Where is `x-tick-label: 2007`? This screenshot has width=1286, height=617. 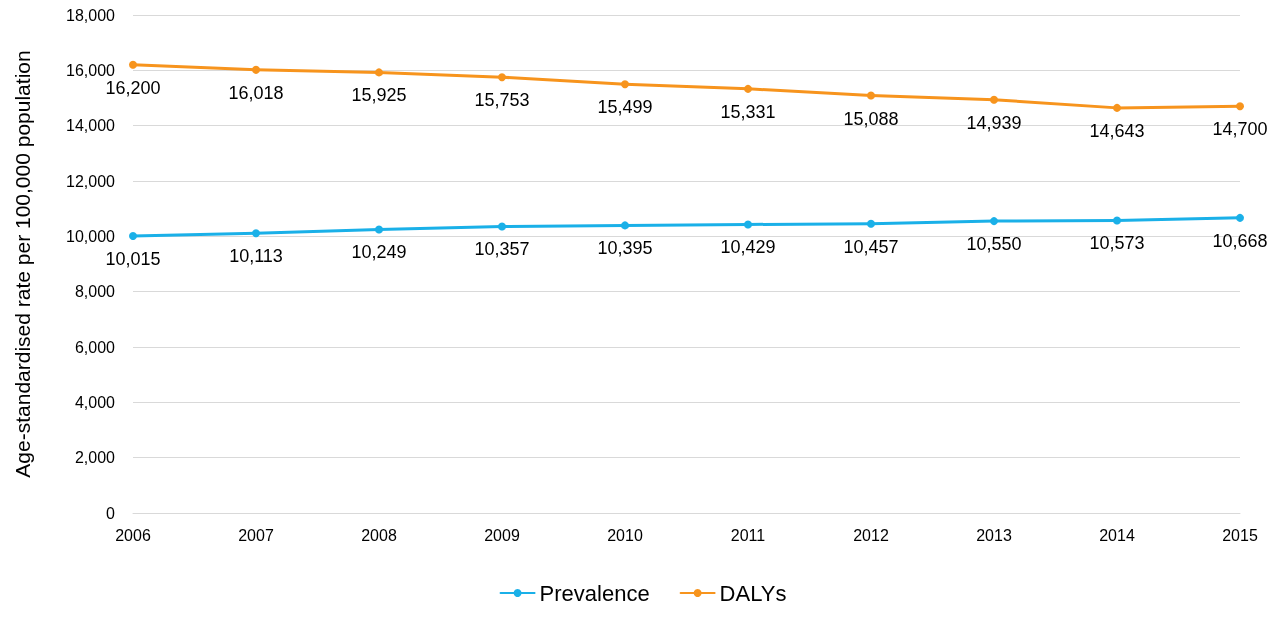
x-tick-label: 2007 is located at coordinates (256, 535).